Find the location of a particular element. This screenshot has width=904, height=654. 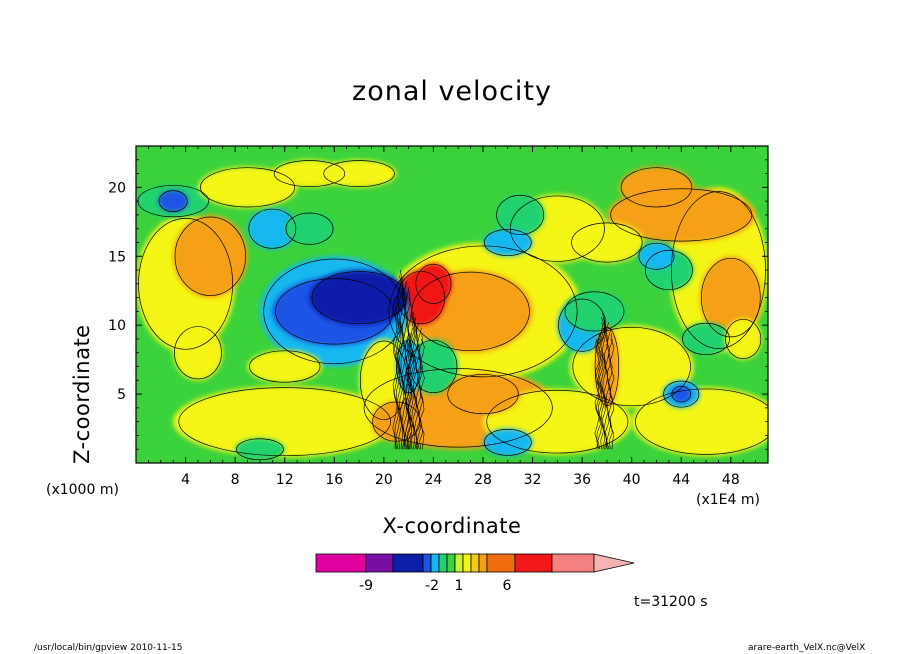

colorbar-label: 6 is located at coordinates (507, 586).